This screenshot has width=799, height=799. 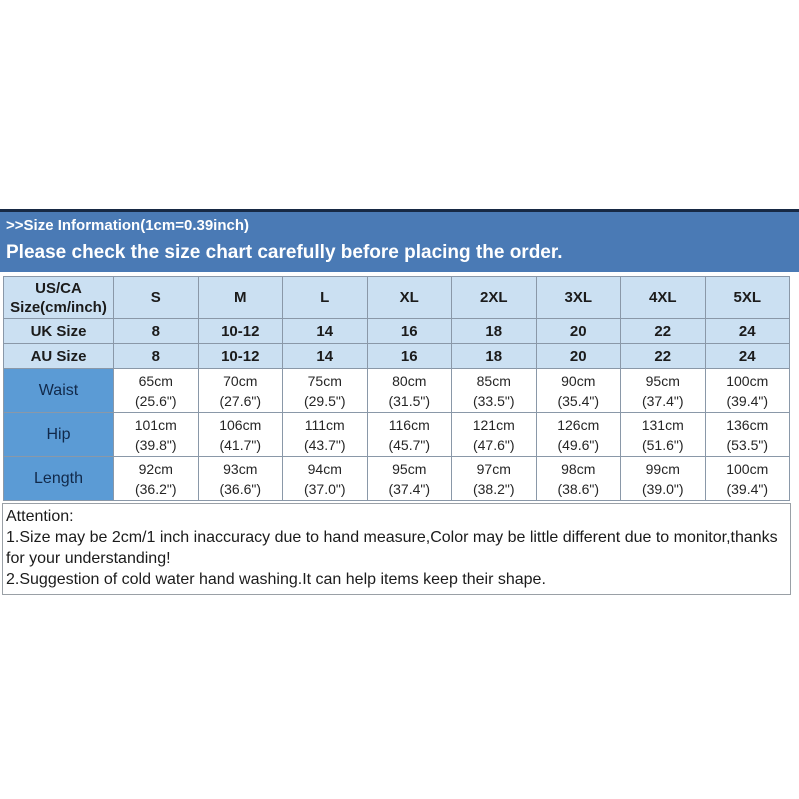 I want to click on corner-header-line2: Size(cm/inch), so click(x=58, y=307).